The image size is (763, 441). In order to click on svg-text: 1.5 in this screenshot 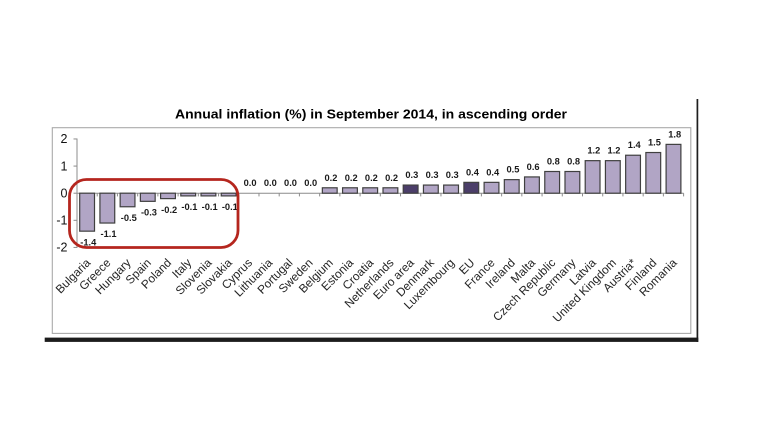, I will do `click(654, 143)`.